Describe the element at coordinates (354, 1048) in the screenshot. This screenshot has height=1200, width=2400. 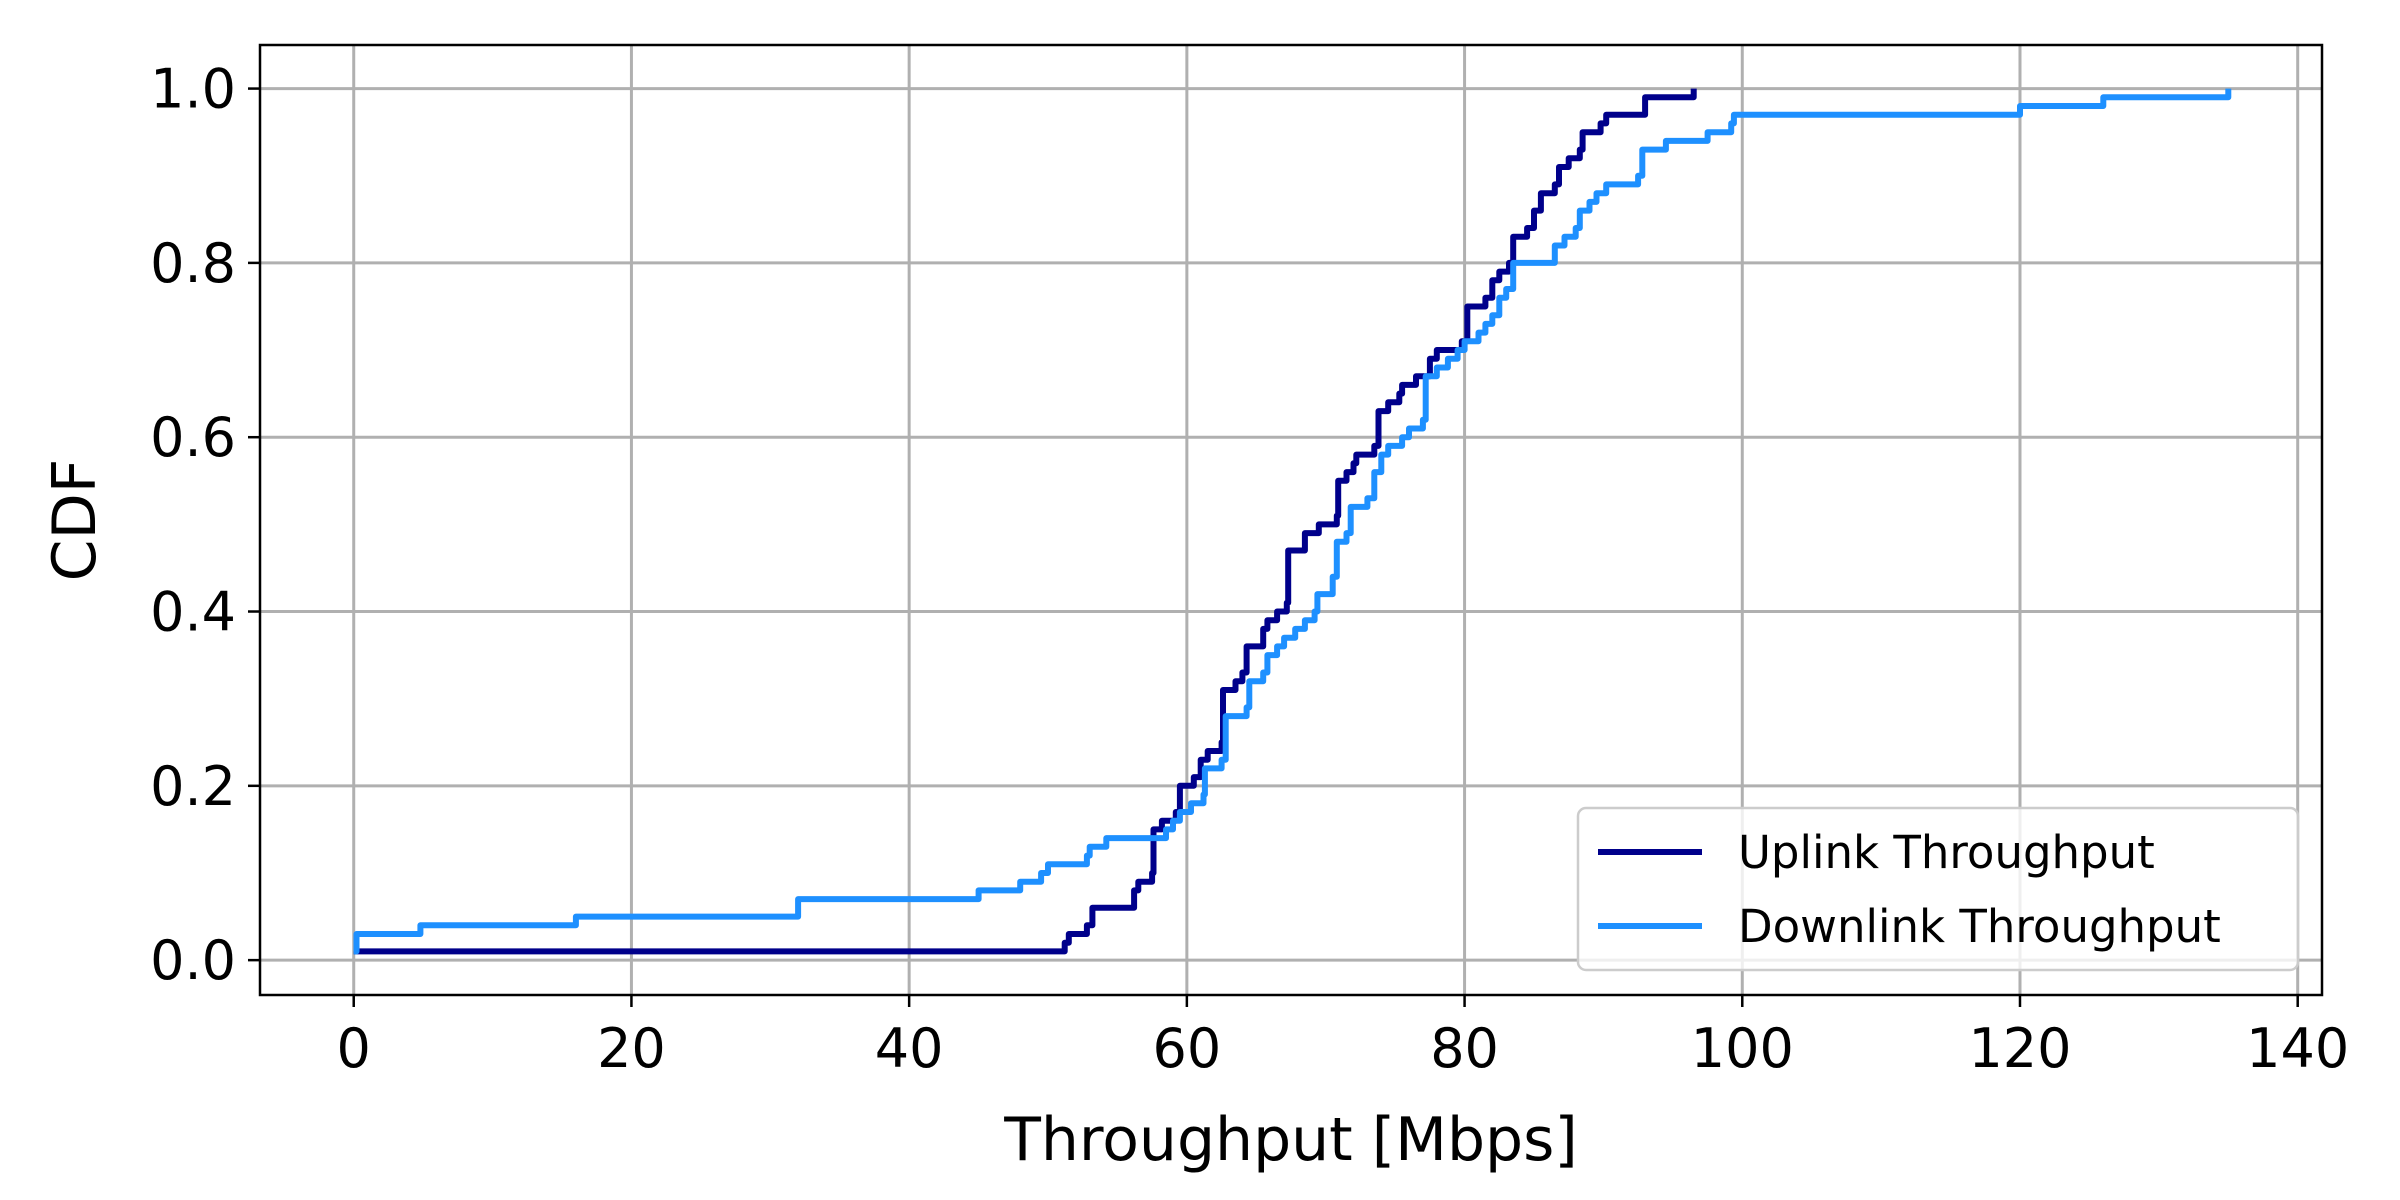
I see `x-tick-label: 0` at that location.